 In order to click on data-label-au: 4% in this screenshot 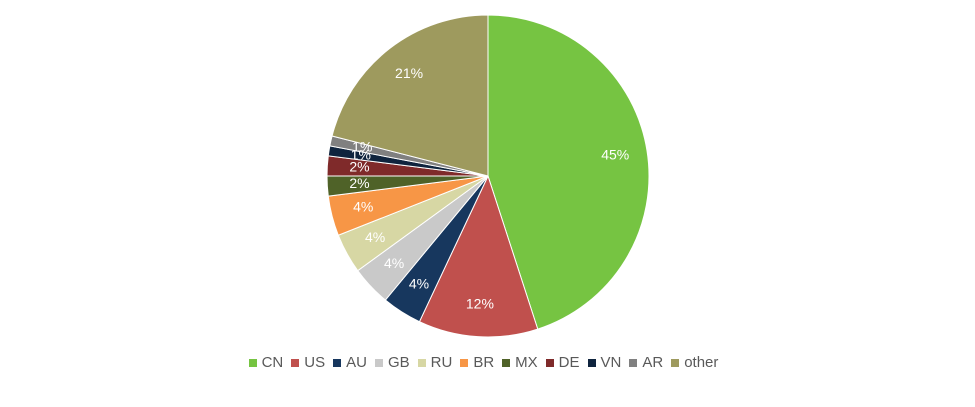, I will do `click(419, 283)`.